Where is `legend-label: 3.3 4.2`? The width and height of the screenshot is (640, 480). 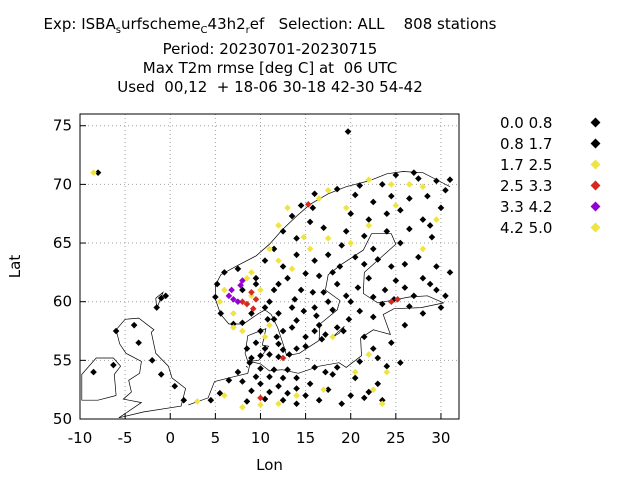 legend-label: 3.3 4.2 is located at coordinates (526, 207).